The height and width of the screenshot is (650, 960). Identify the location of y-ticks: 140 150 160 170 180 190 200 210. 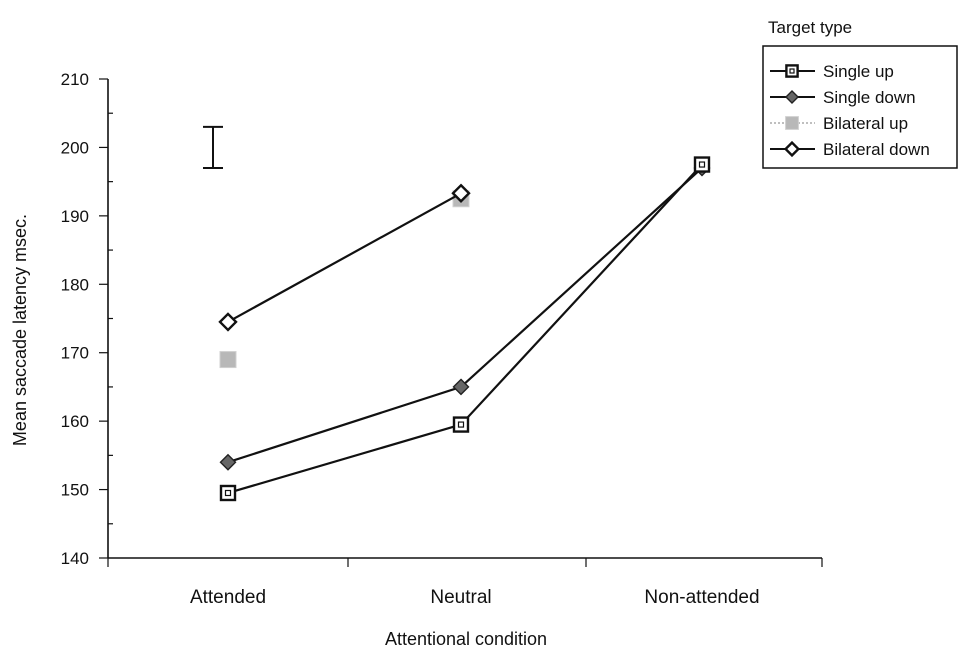
(87, 319).